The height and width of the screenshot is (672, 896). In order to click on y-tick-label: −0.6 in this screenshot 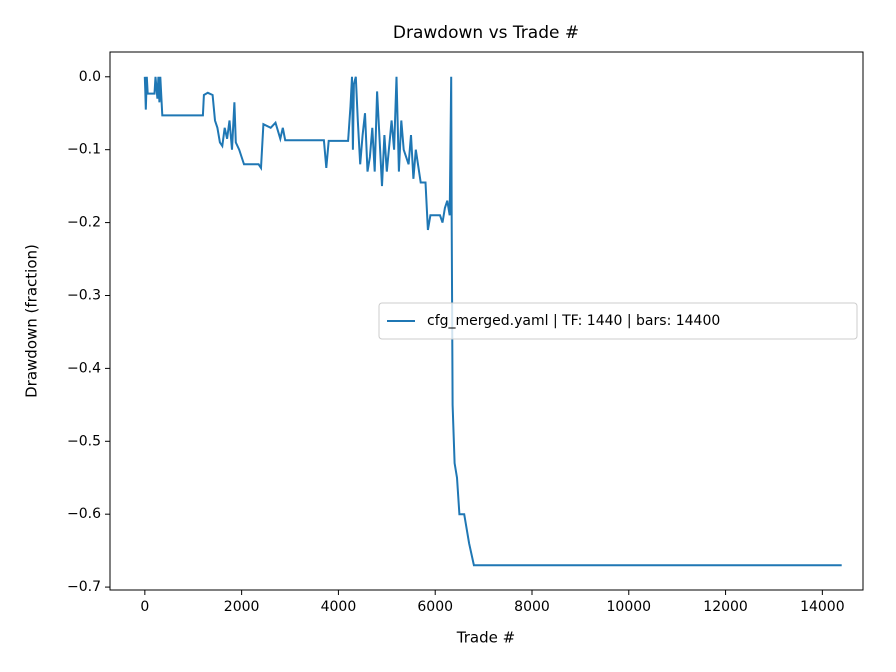, I will do `click(84, 514)`.